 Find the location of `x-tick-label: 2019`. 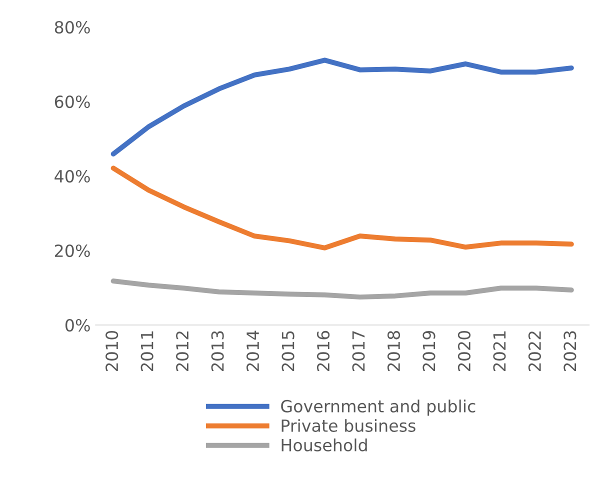

x-tick-label: 2019 is located at coordinates (429, 351).